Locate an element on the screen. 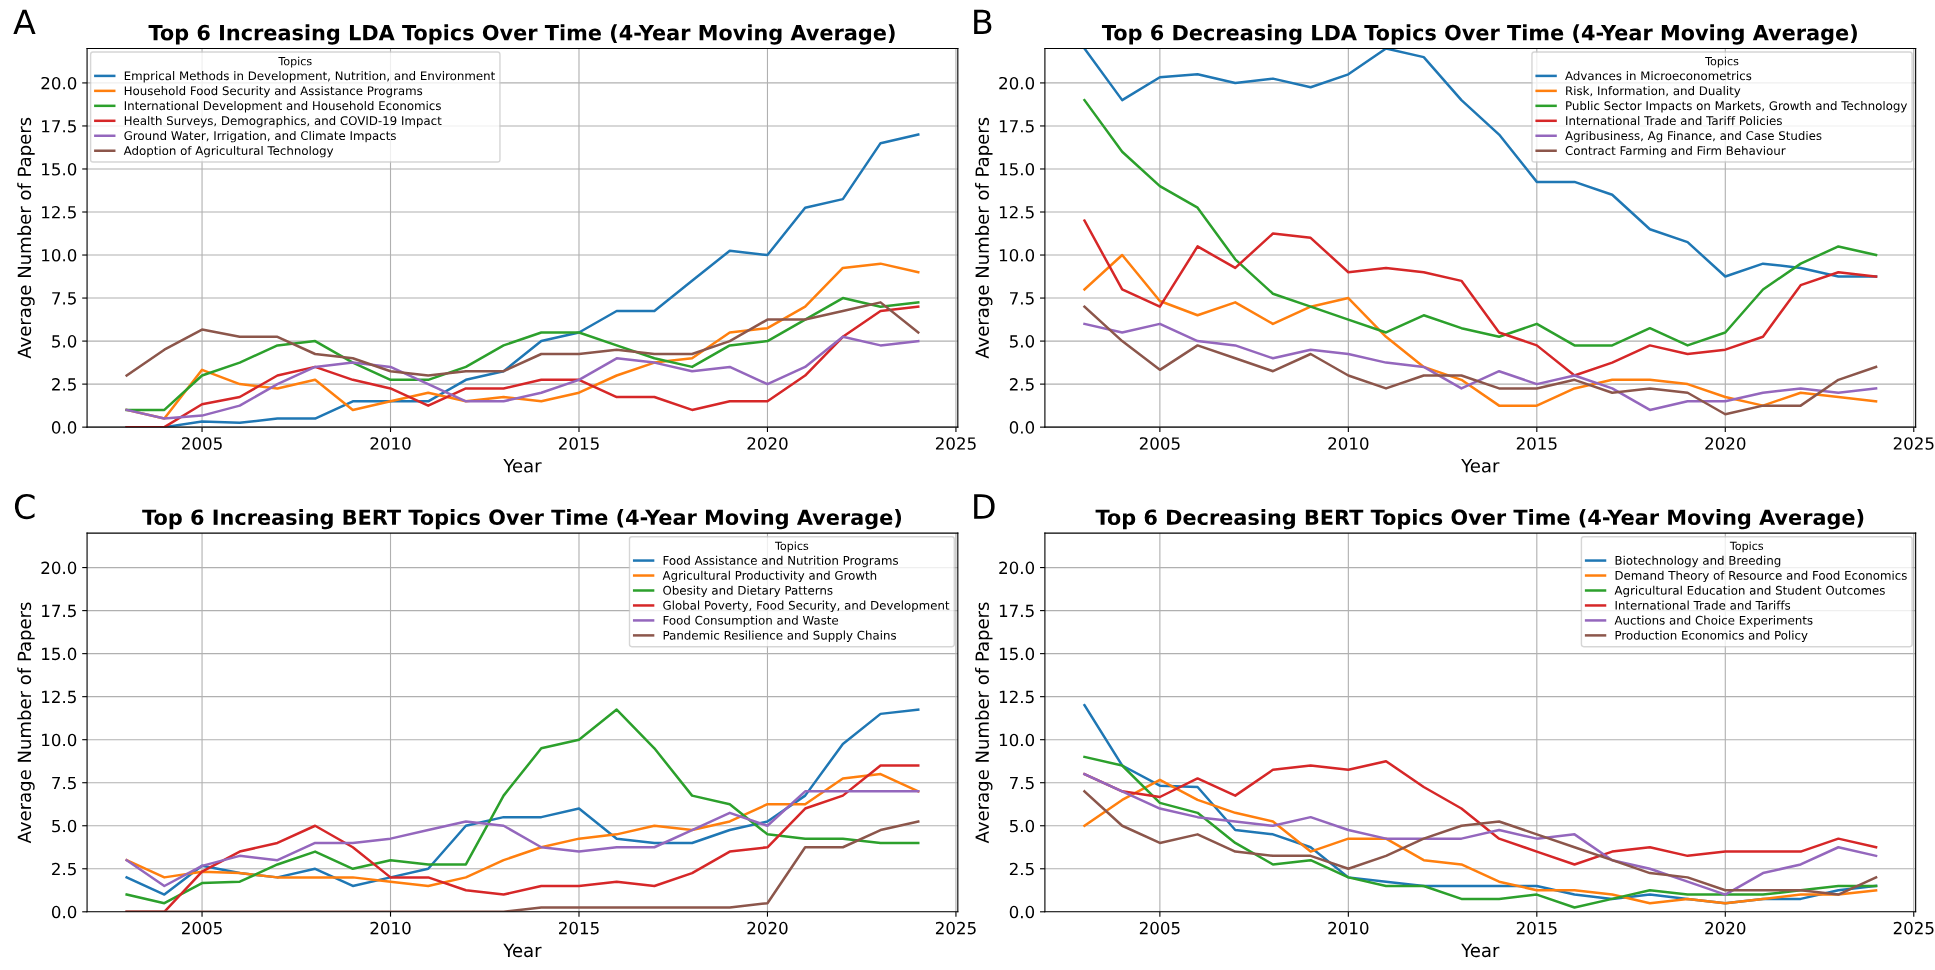 The image size is (1935, 970). legend-label: Agribusiness, Ag Finance, and Case Studies is located at coordinates (1693, 136).